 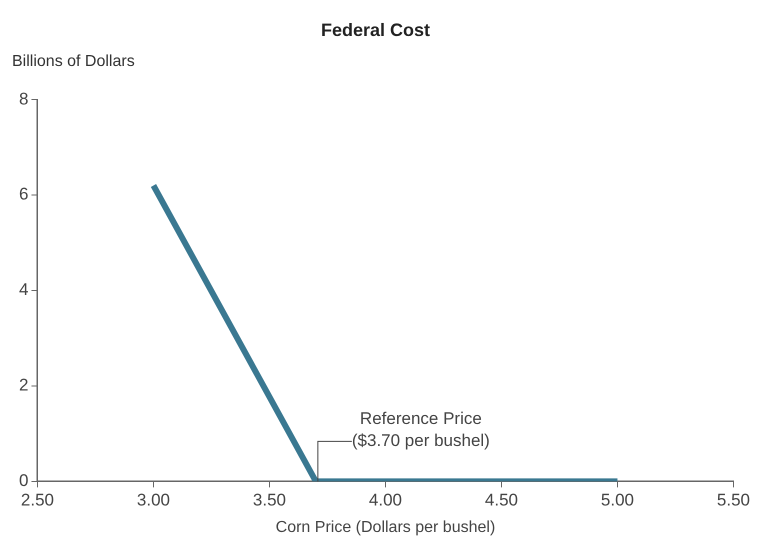 I want to click on x-tick-label: 4.00, so click(x=385, y=500).